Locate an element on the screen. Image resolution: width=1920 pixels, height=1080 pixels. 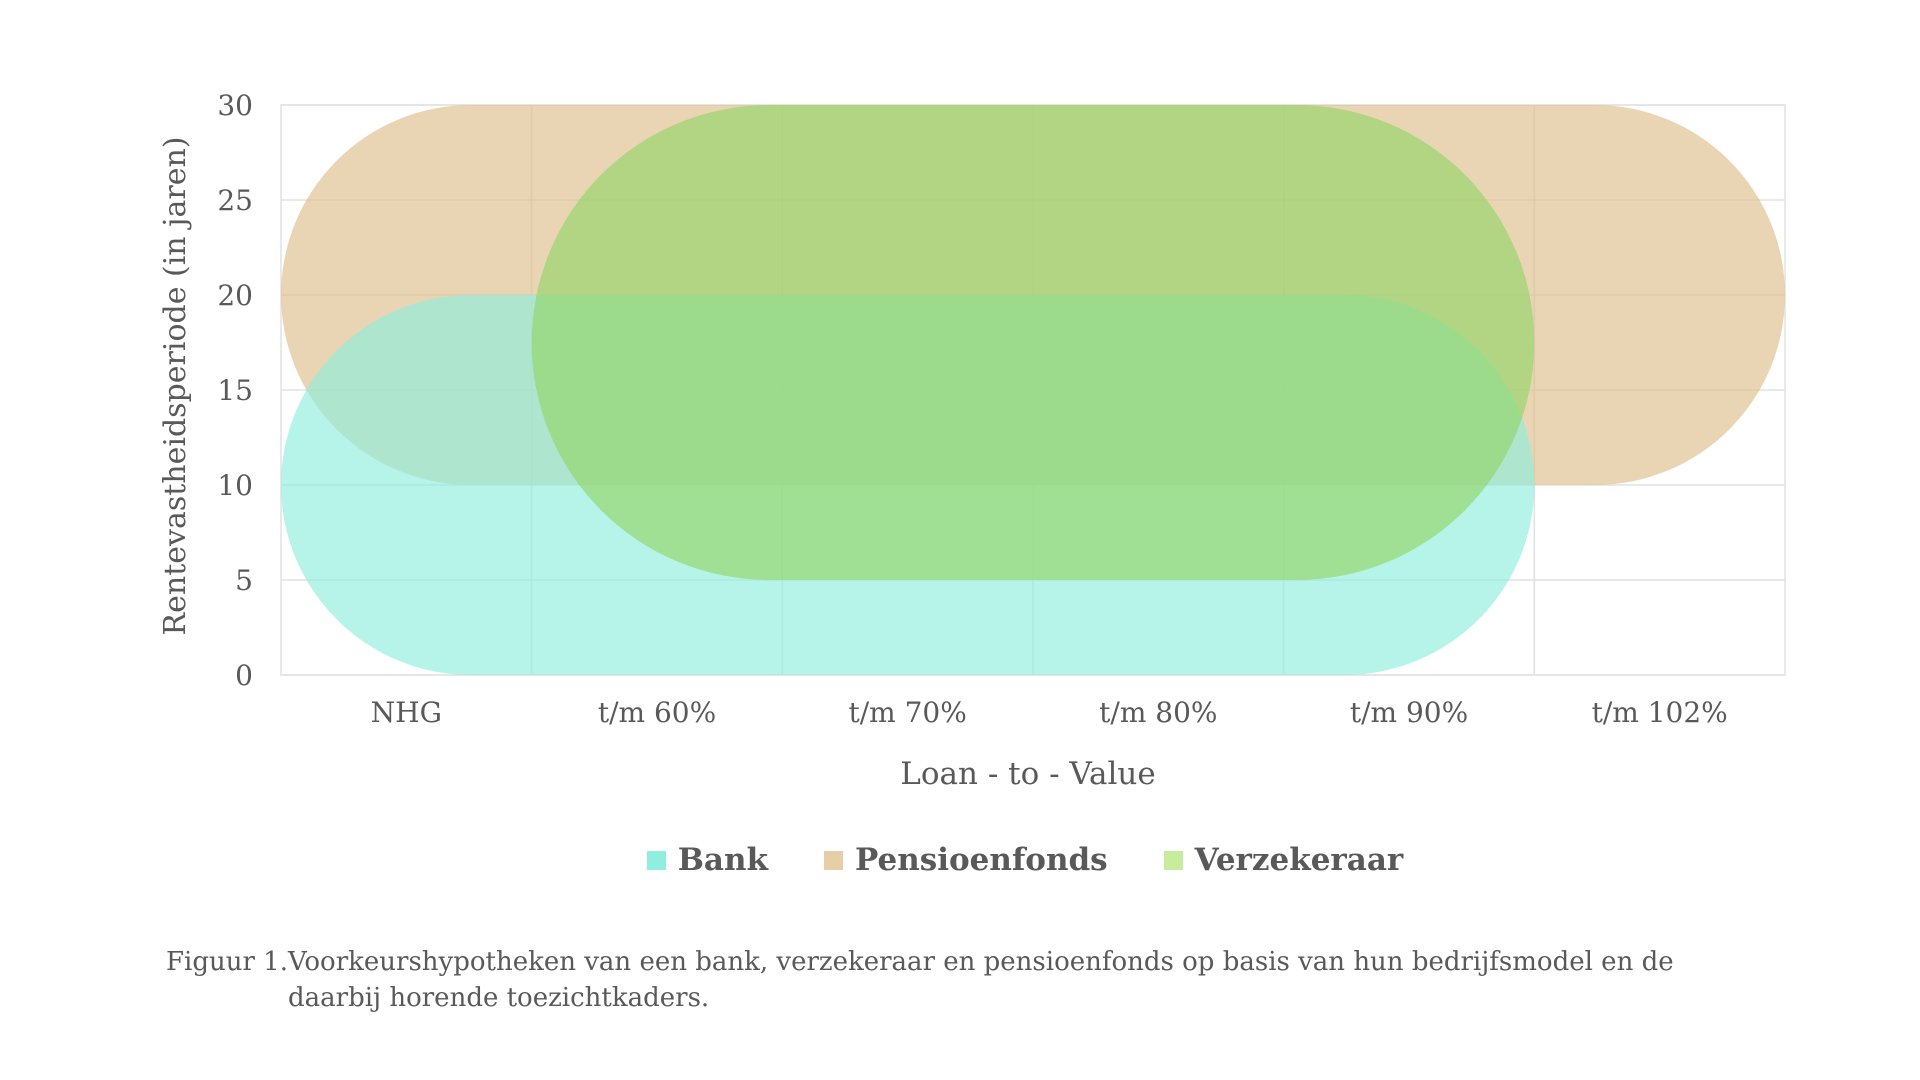
legend: Bank Pensioenfonds Verzekeraar is located at coordinates (960, 860).